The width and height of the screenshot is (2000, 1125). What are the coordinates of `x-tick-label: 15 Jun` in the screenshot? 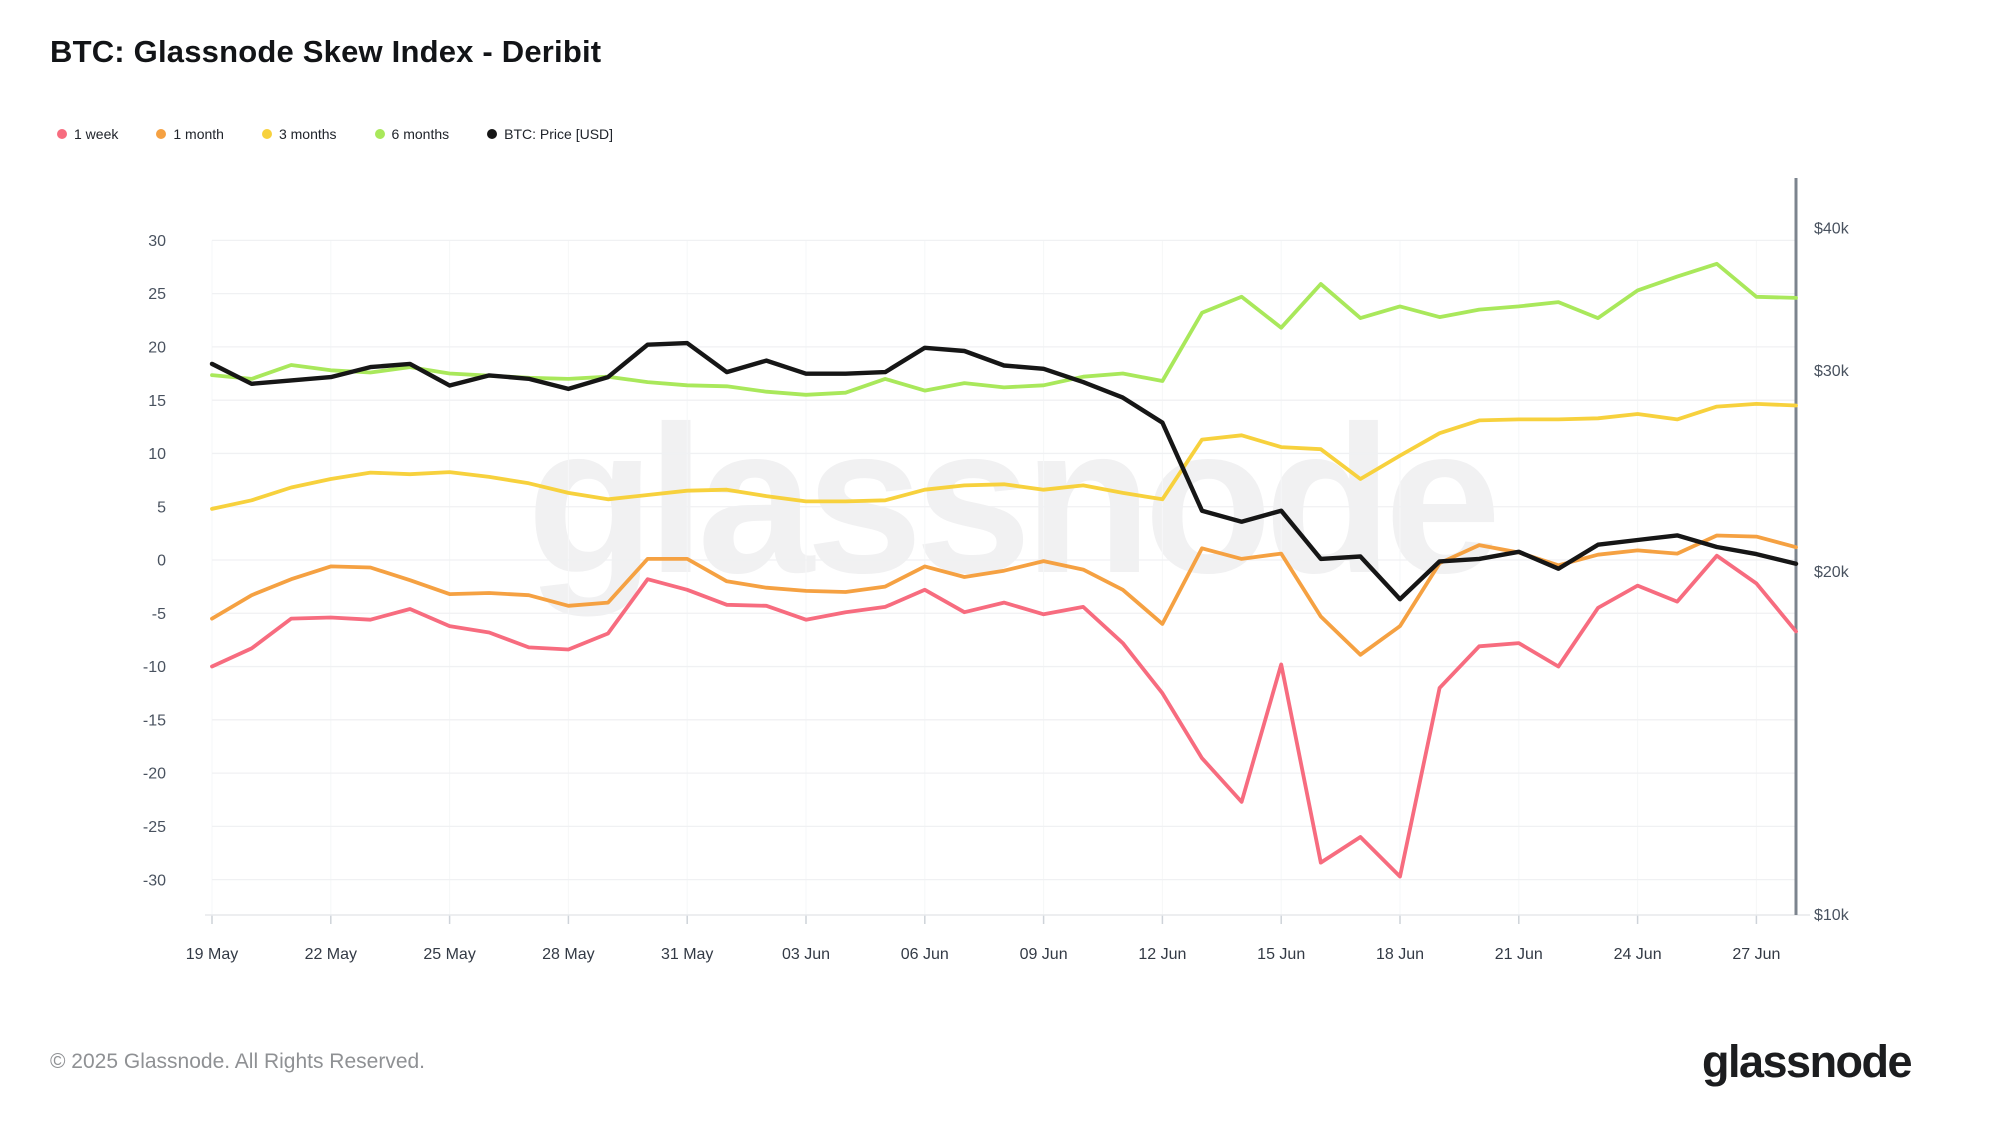 It's located at (1281, 954).